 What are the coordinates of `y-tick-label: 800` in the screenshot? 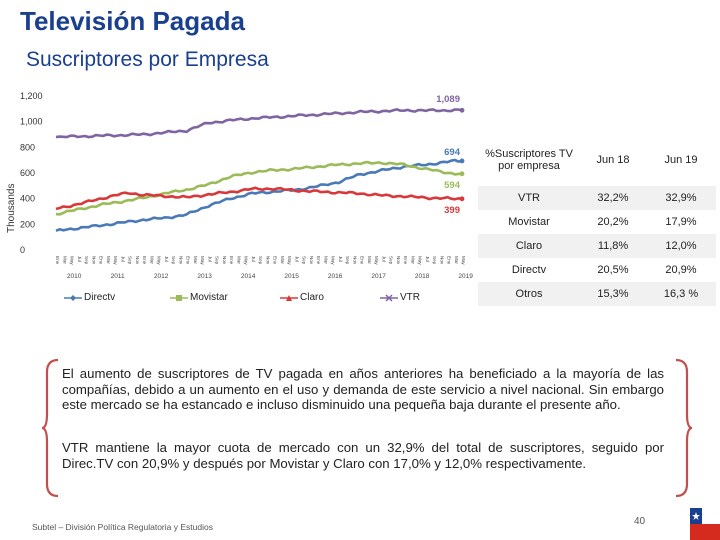 It's located at (27, 147).